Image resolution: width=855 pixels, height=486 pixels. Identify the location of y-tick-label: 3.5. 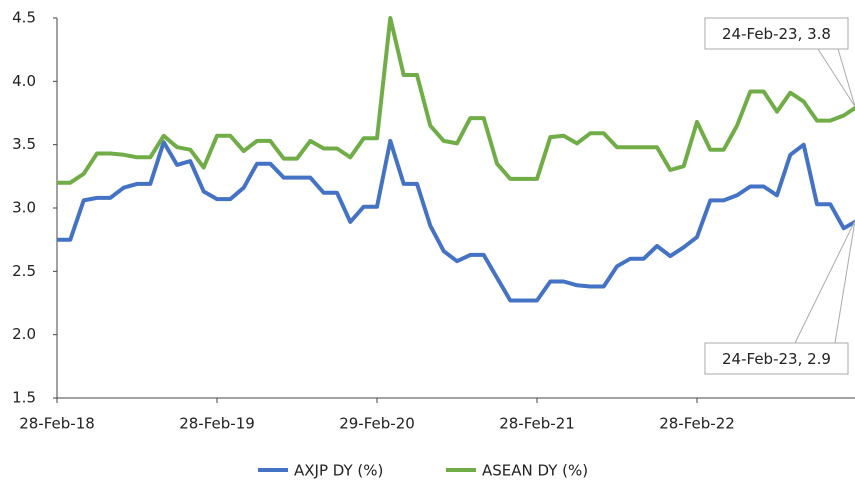
(24, 144).